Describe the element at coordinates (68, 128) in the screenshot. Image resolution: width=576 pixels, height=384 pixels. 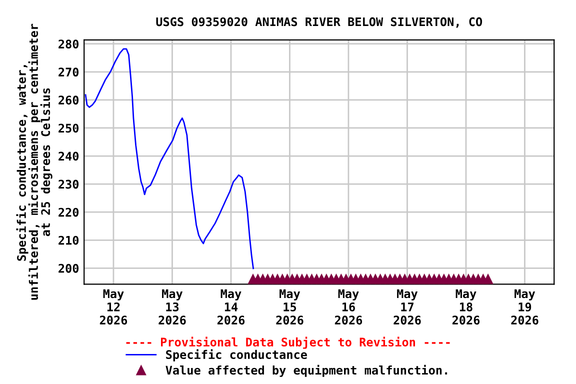
I see `y-tick-label: 250` at that location.